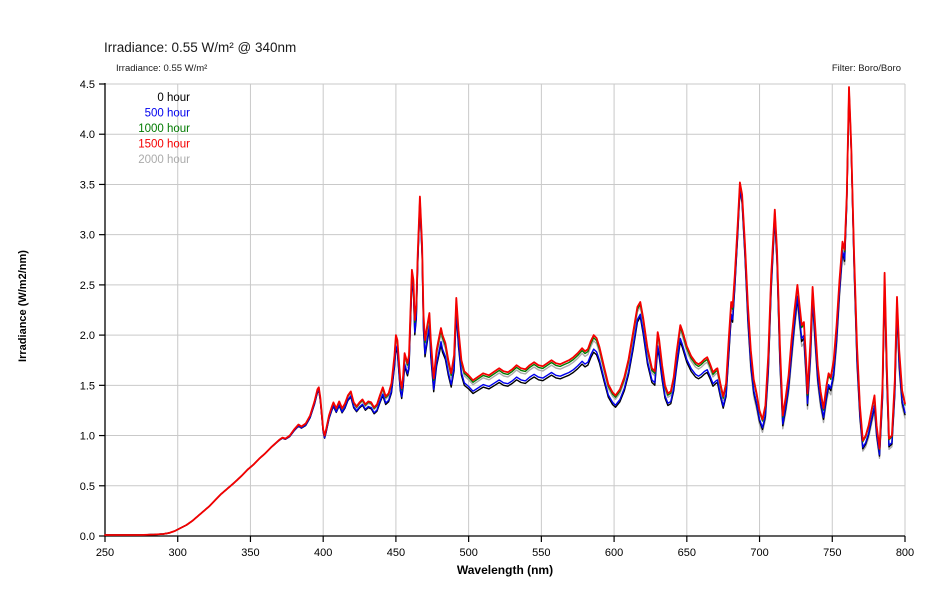 The image size is (937, 606). Describe the element at coordinates (105, 553) in the screenshot. I see `x-tick-label: 250` at that location.